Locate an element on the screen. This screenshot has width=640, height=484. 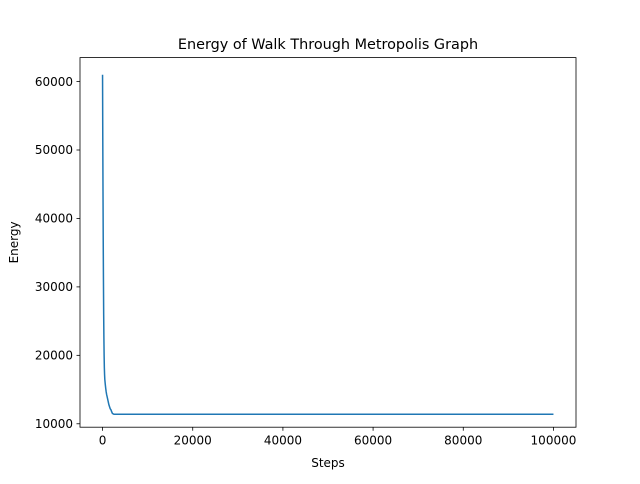
x-tick-label: 0 is located at coordinates (103, 441).